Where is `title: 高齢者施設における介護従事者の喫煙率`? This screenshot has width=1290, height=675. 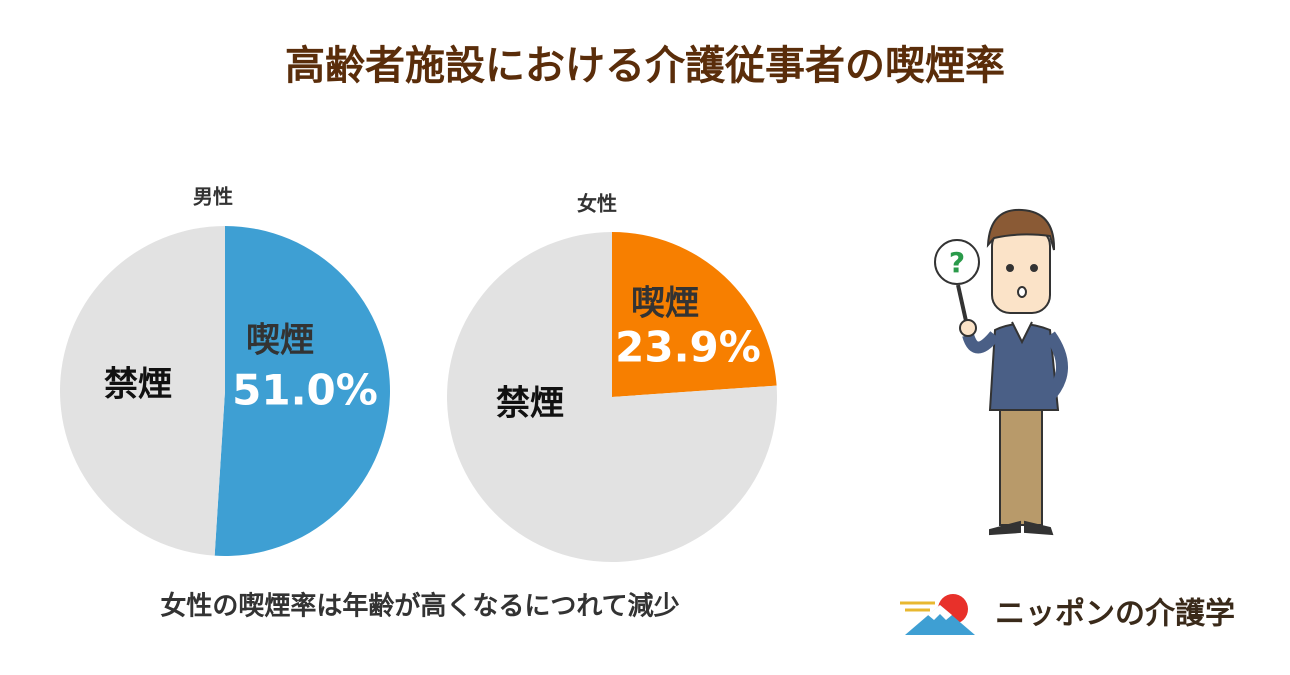 title: 高齢者施設における介護従事者の喫煙率 is located at coordinates (645, 66).